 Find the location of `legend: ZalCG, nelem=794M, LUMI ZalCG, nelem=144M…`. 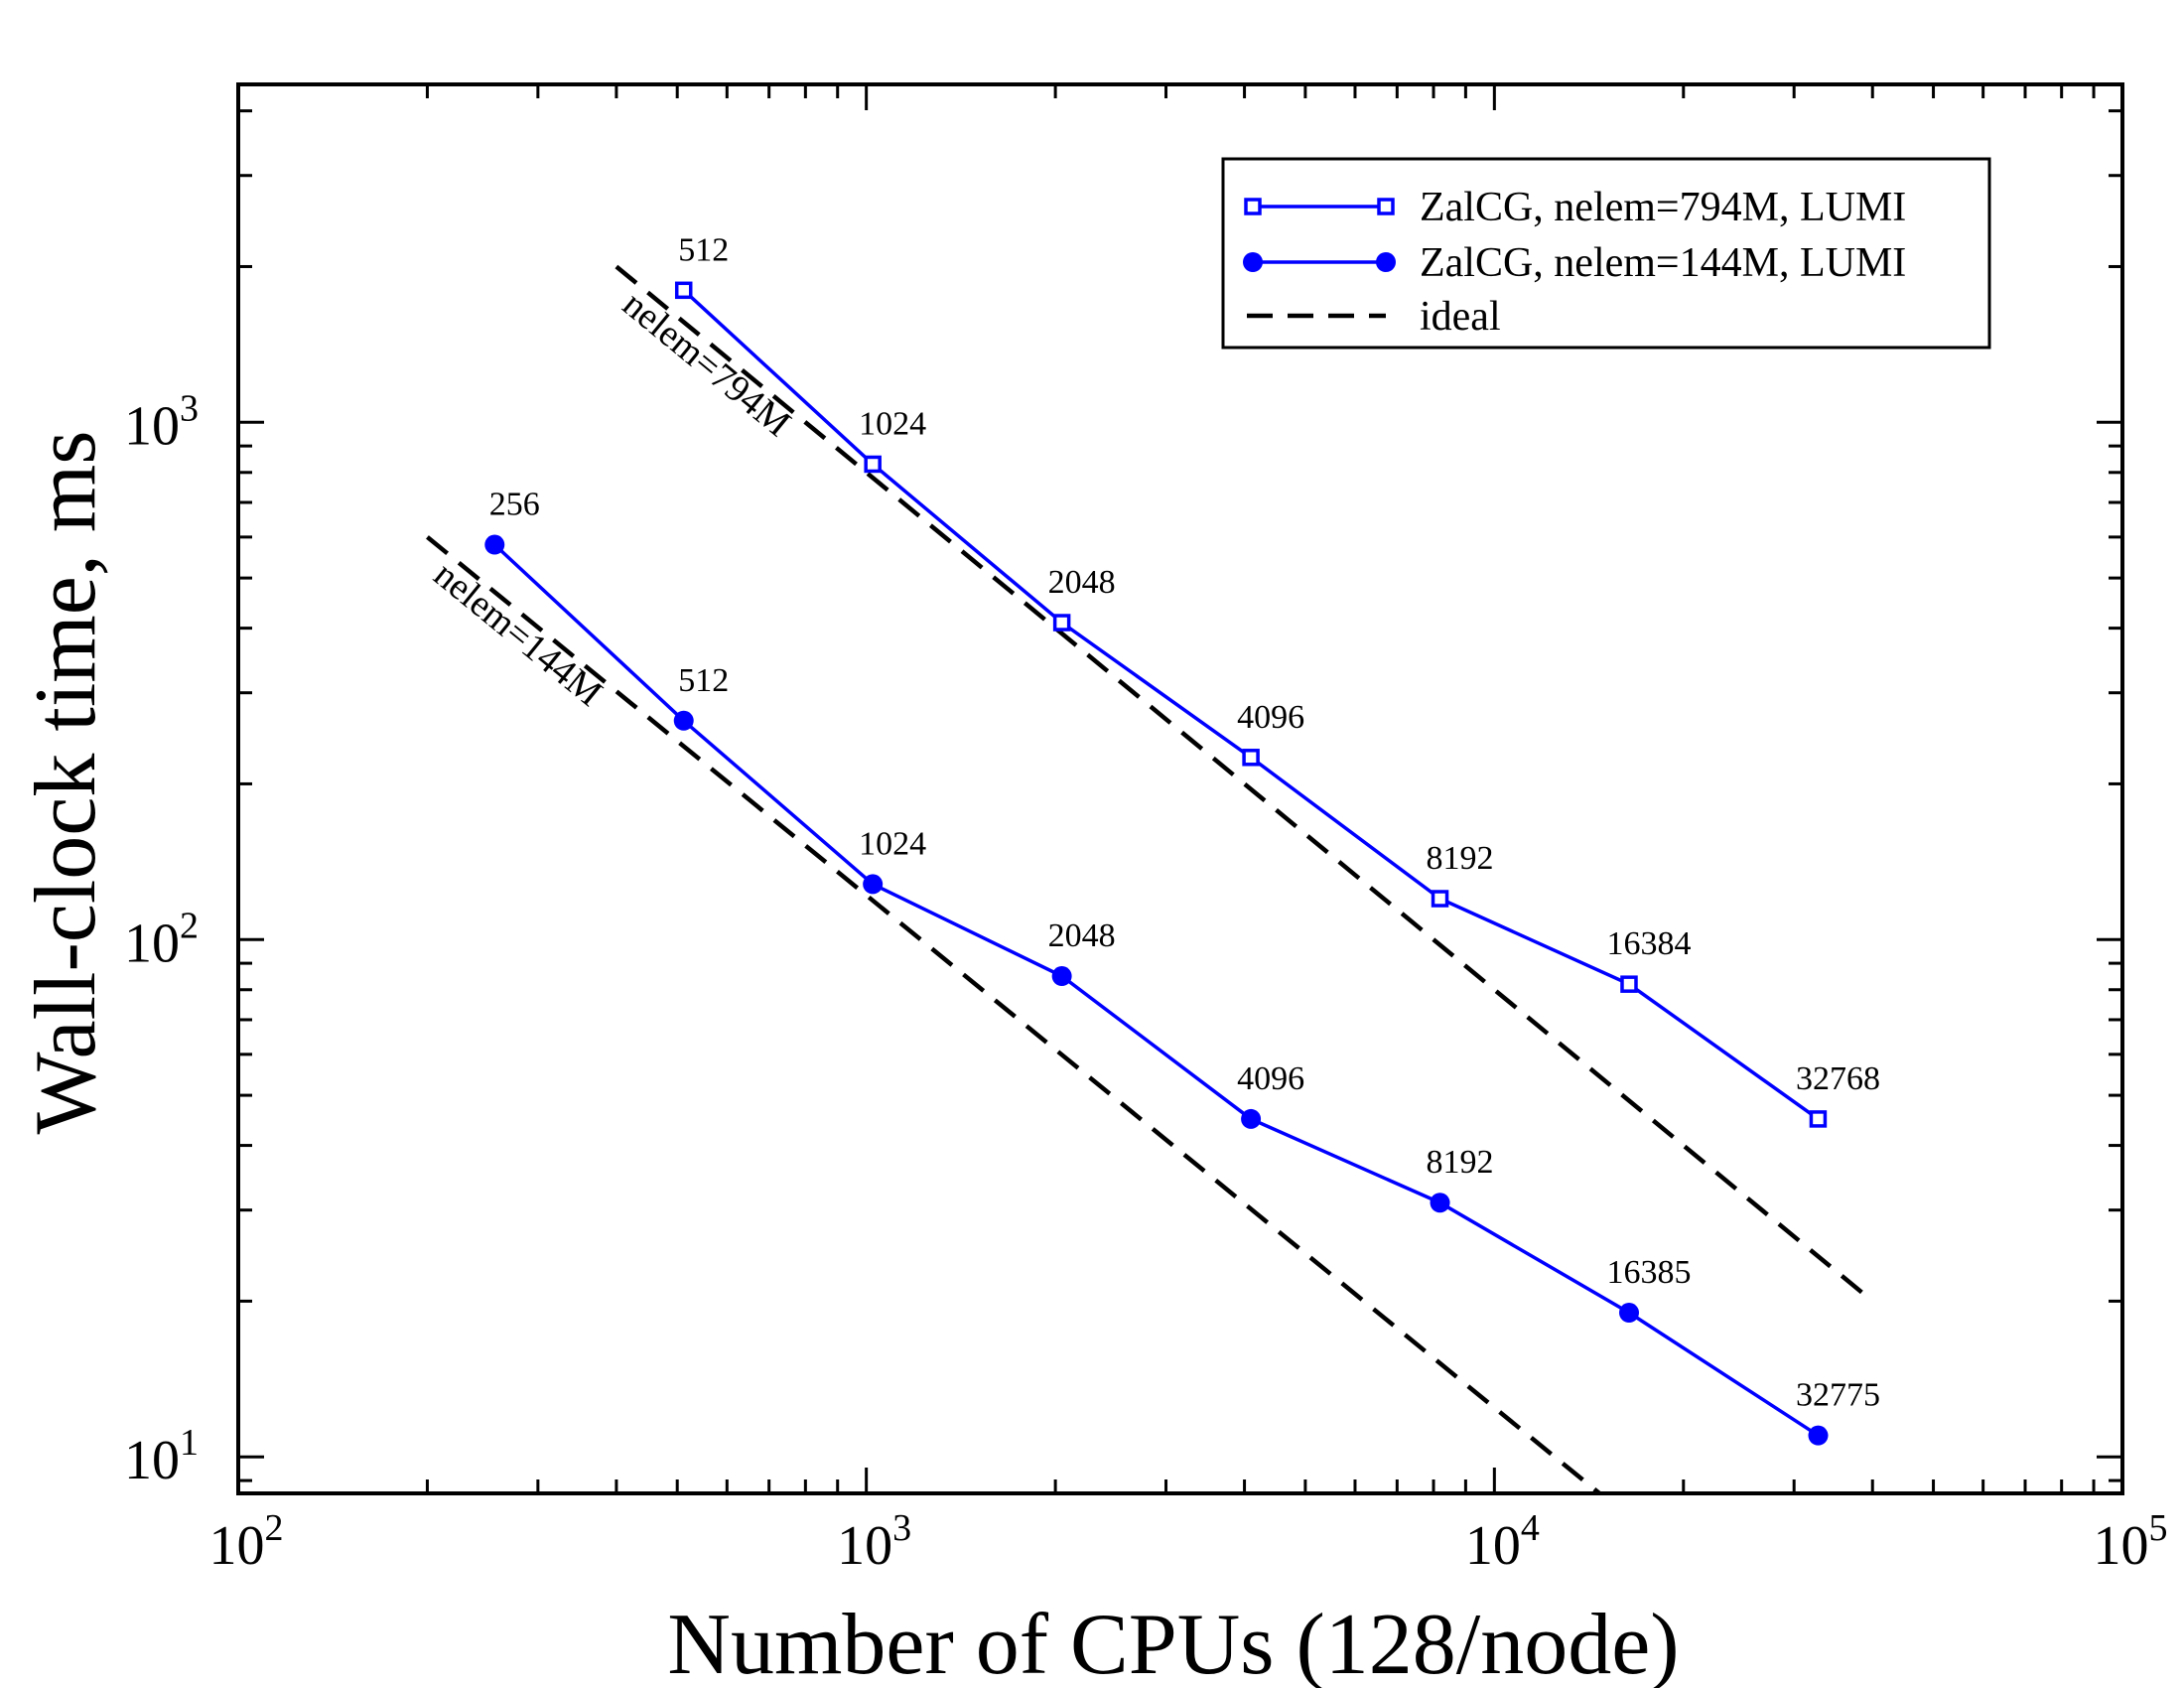

legend: ZalCG, nelem=794M, LUMI ZalCG, nelem=144M… is located at coordinates (1606, 253).